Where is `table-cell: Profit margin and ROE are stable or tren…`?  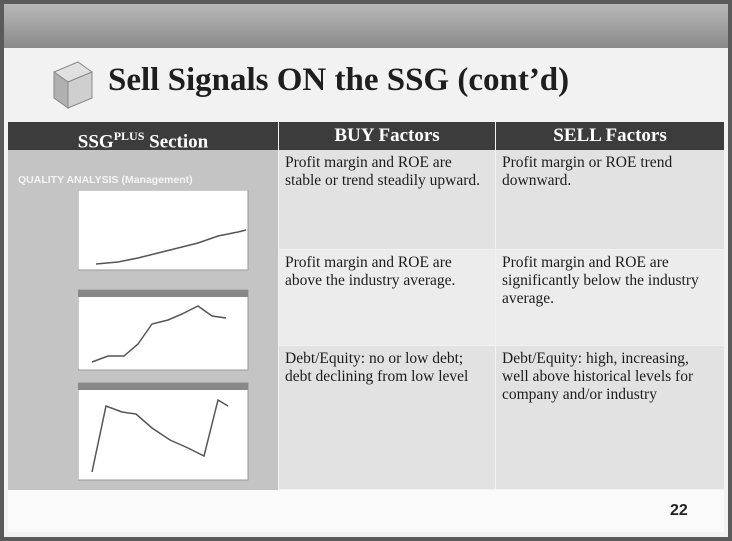 table-cell: Profit margin and ROE are stable or tren… is located at coordinates (387, 199).